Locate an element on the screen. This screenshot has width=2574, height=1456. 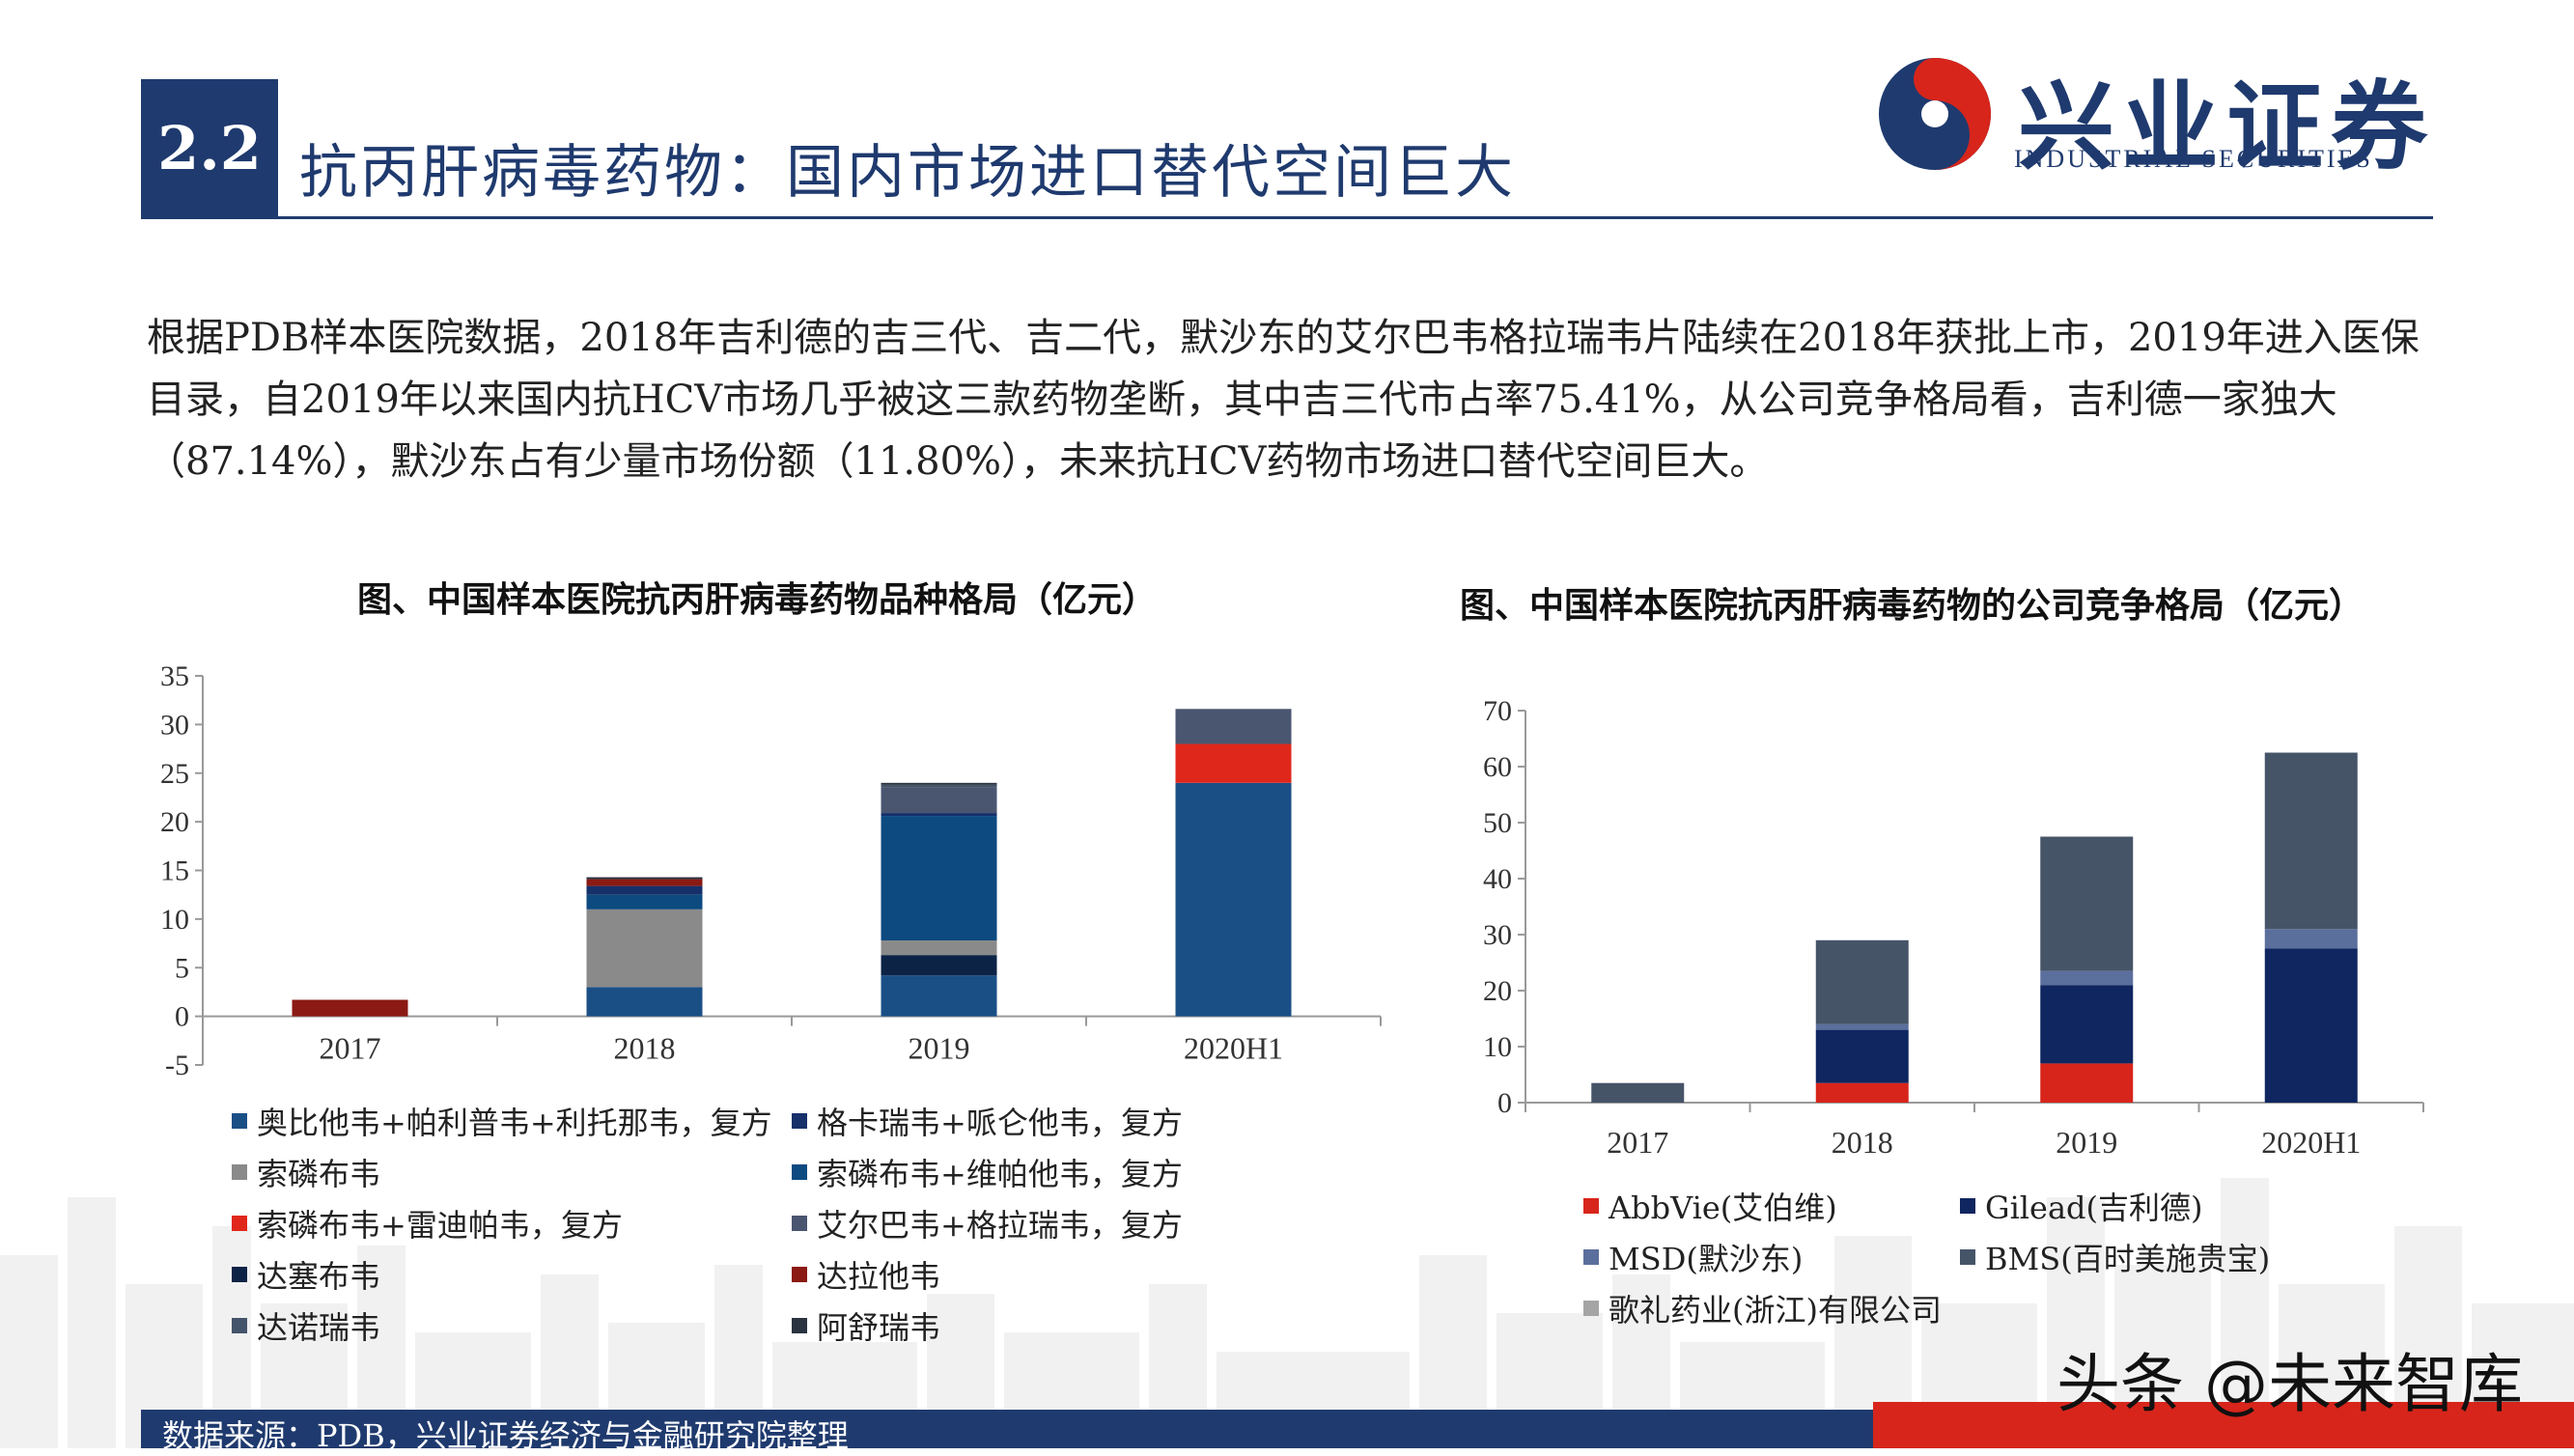
y-tick-label: 50 is located at coordinates (1497, 823).